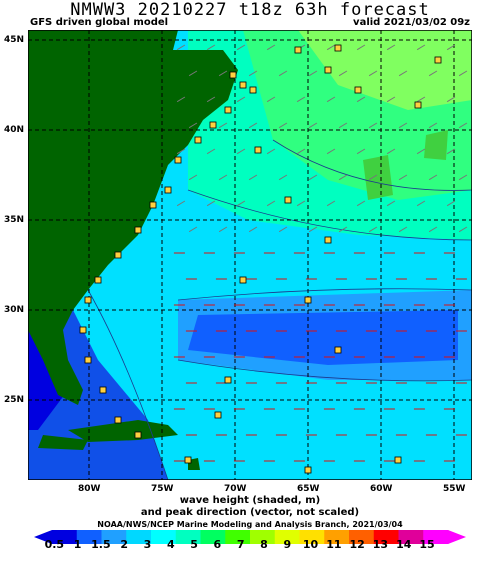 This screenshot has height=572, width=500. Describe the element at coordinates (378, 177) in the screenshot. I see `wave-peak-a` at that location.